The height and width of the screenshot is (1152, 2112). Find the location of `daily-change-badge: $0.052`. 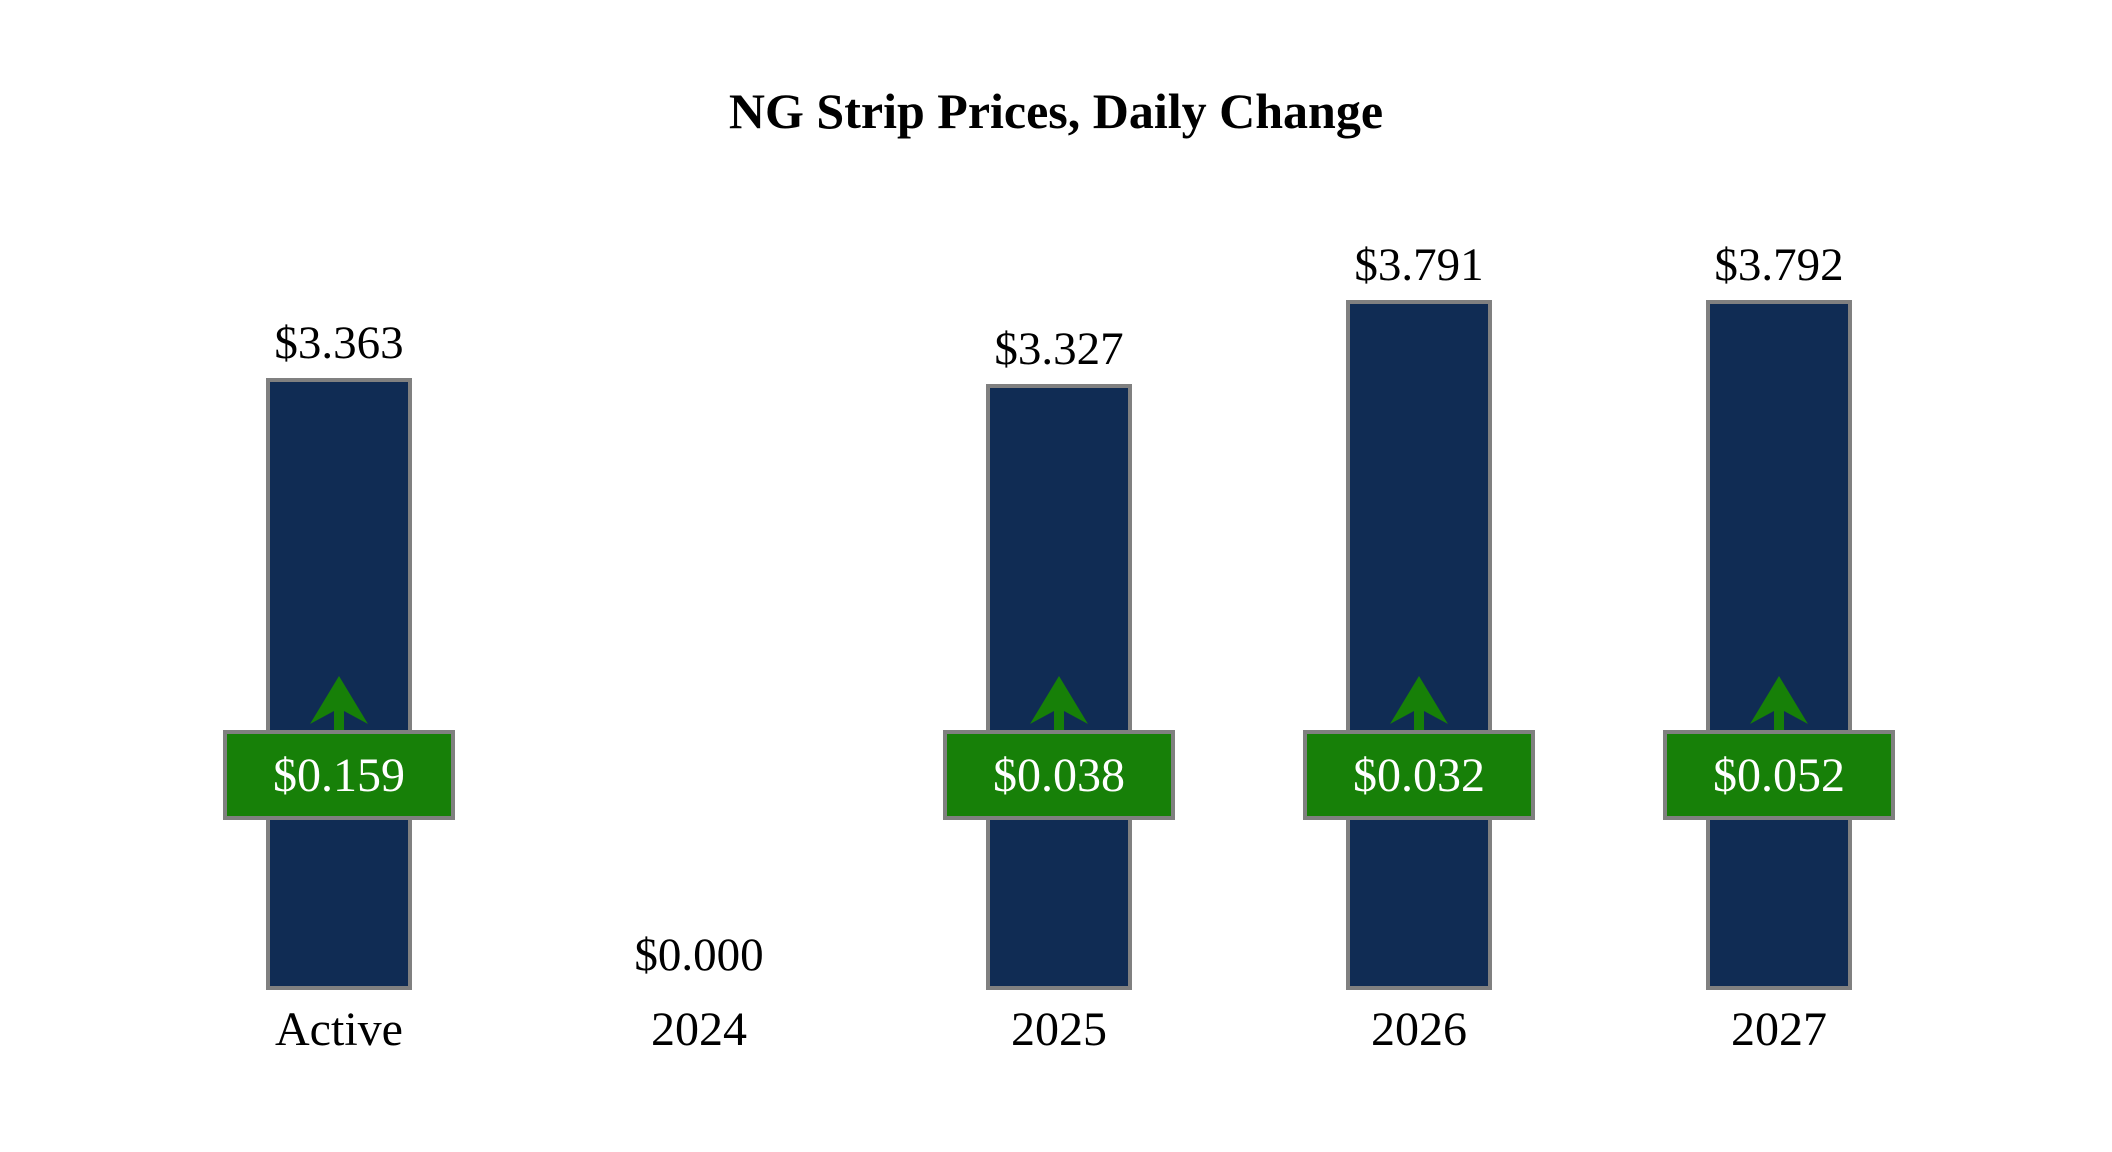

daily-change-badge: $0.052 is located at coordinates (1779, 775).